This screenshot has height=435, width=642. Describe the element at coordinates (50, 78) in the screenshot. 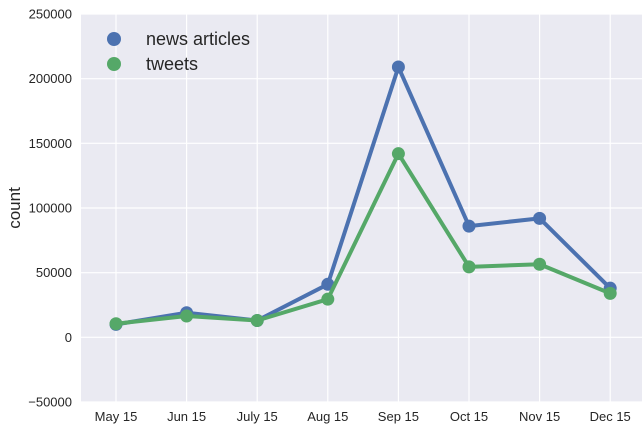

I see `y-tick-label: 200000` at that location.